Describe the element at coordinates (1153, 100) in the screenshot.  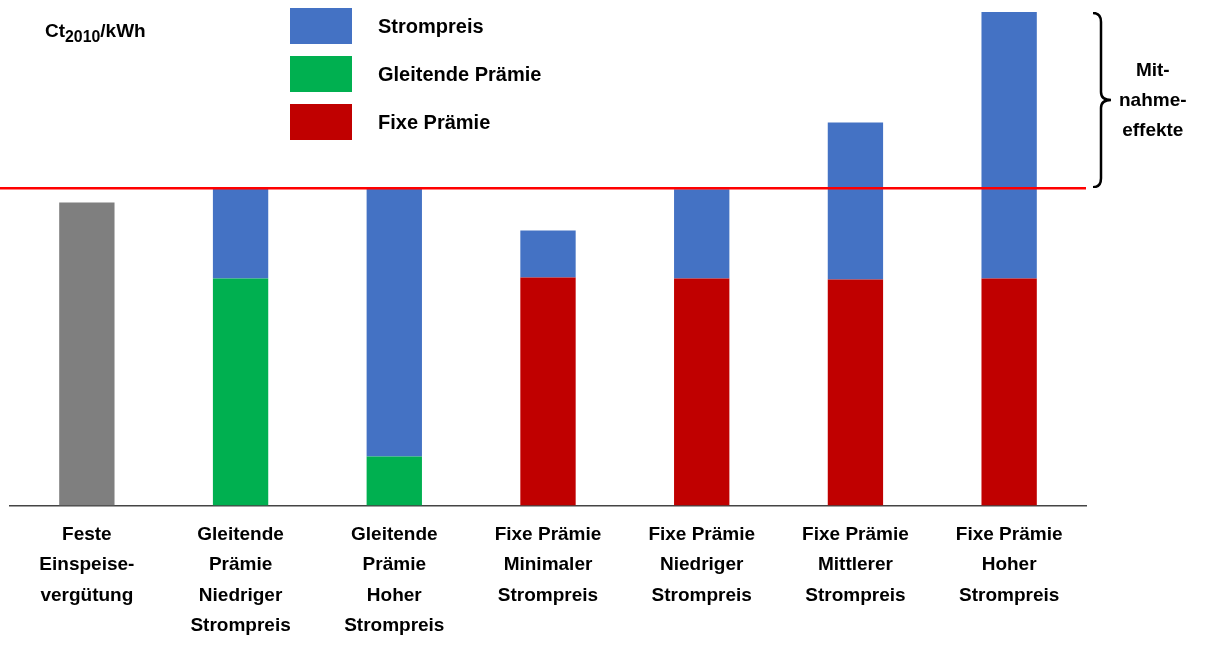
I see `text: Mit- nahme- effekte` at that location.